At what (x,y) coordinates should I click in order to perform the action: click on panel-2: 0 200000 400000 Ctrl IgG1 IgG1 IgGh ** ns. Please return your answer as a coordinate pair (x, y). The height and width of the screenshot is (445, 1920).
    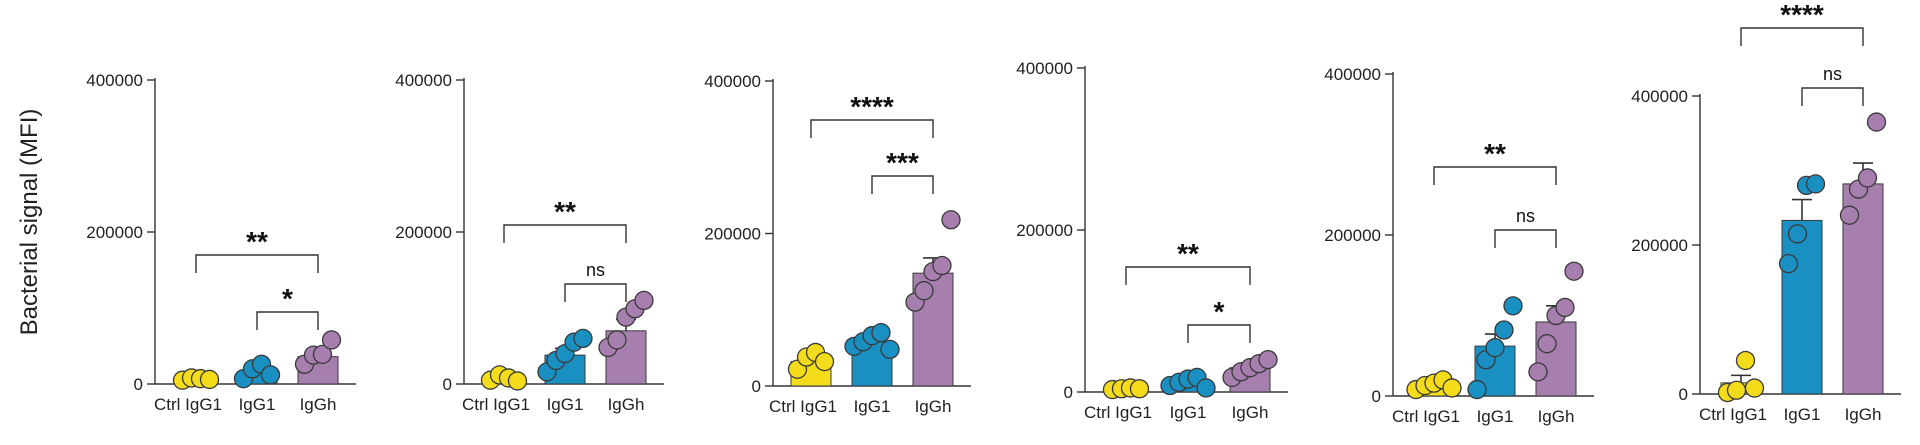
    Looking at the image, I should click on (529, 242).